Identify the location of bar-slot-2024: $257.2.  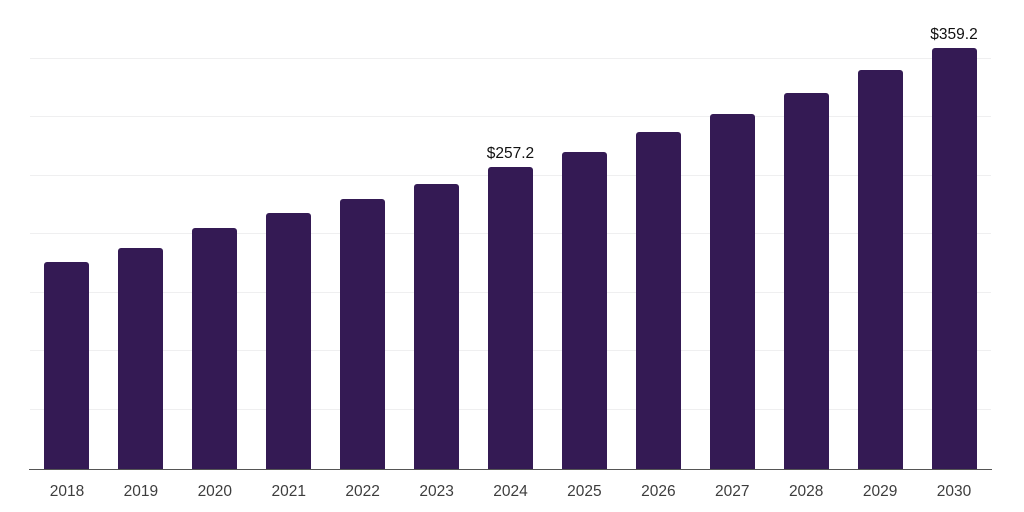
(511, 234).